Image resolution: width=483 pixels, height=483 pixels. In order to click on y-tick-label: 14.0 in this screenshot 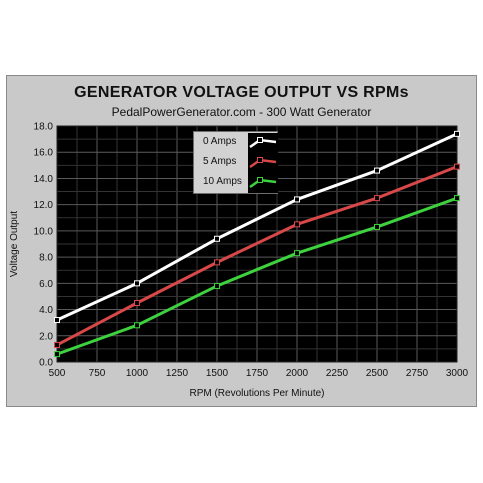, I will do `click(44, 179)`.